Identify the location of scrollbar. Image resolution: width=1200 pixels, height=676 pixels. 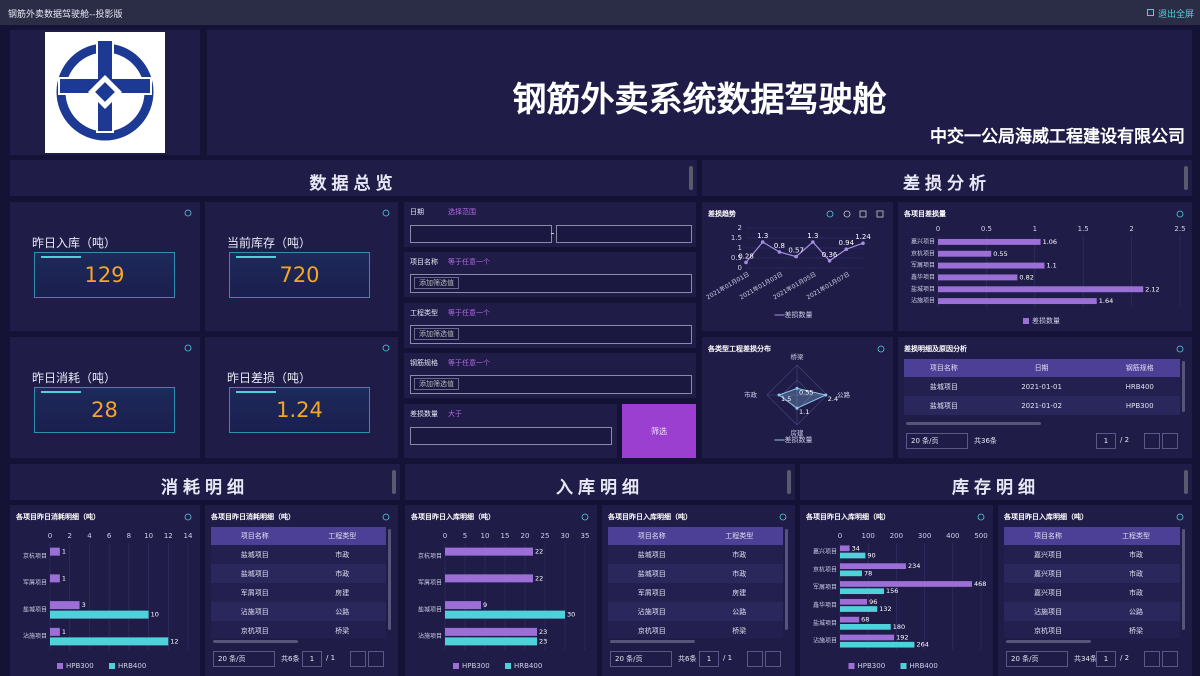
(786, 579).